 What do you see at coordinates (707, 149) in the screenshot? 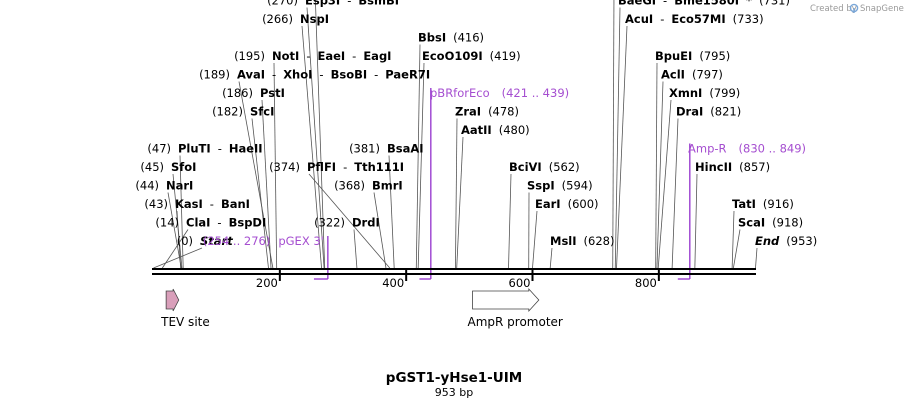
I see `primer-name: Amp-R` at bounding box center [707, 149].